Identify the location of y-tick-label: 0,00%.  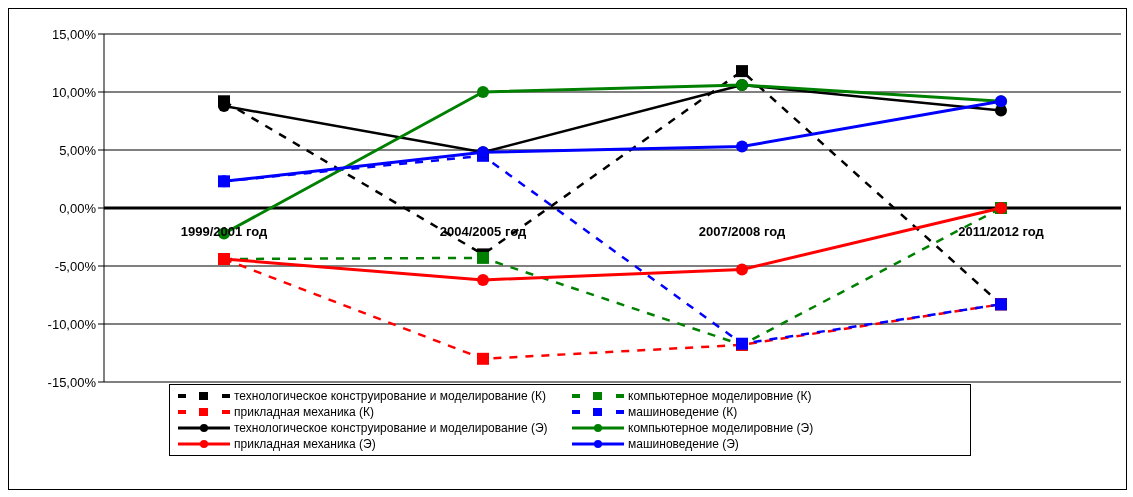
(78, 208).